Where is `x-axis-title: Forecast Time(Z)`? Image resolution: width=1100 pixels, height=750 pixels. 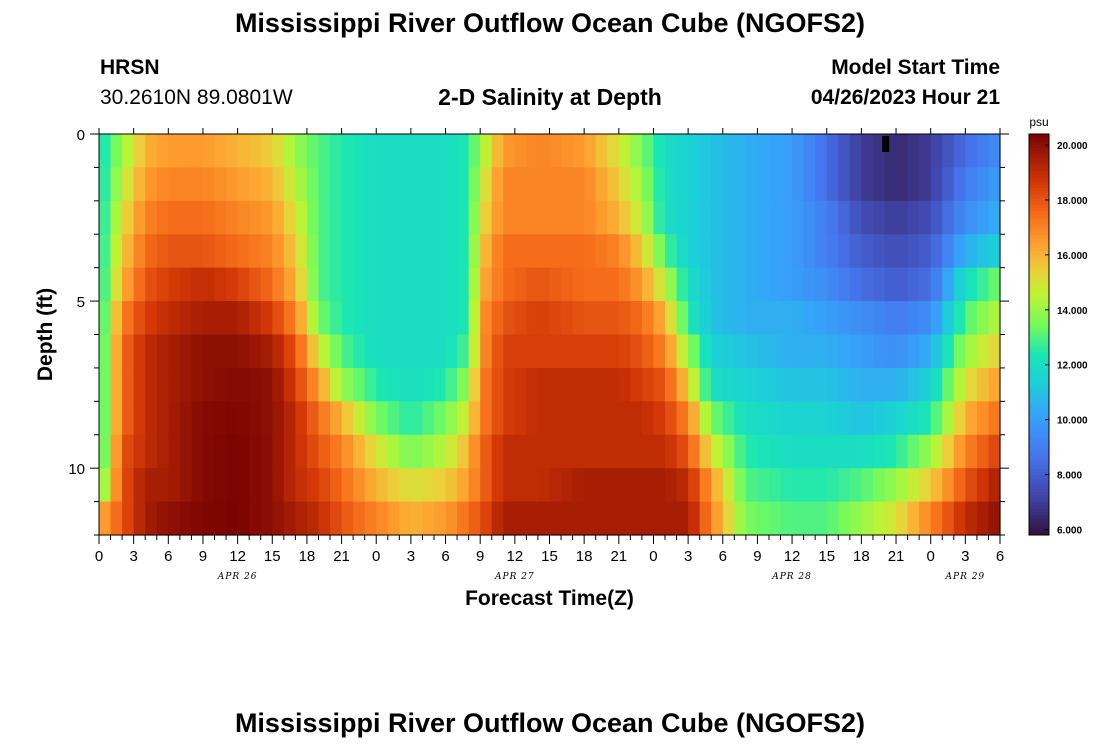
x-axis-title: Forecast Time(Z) is located at coordinates (549, 598).